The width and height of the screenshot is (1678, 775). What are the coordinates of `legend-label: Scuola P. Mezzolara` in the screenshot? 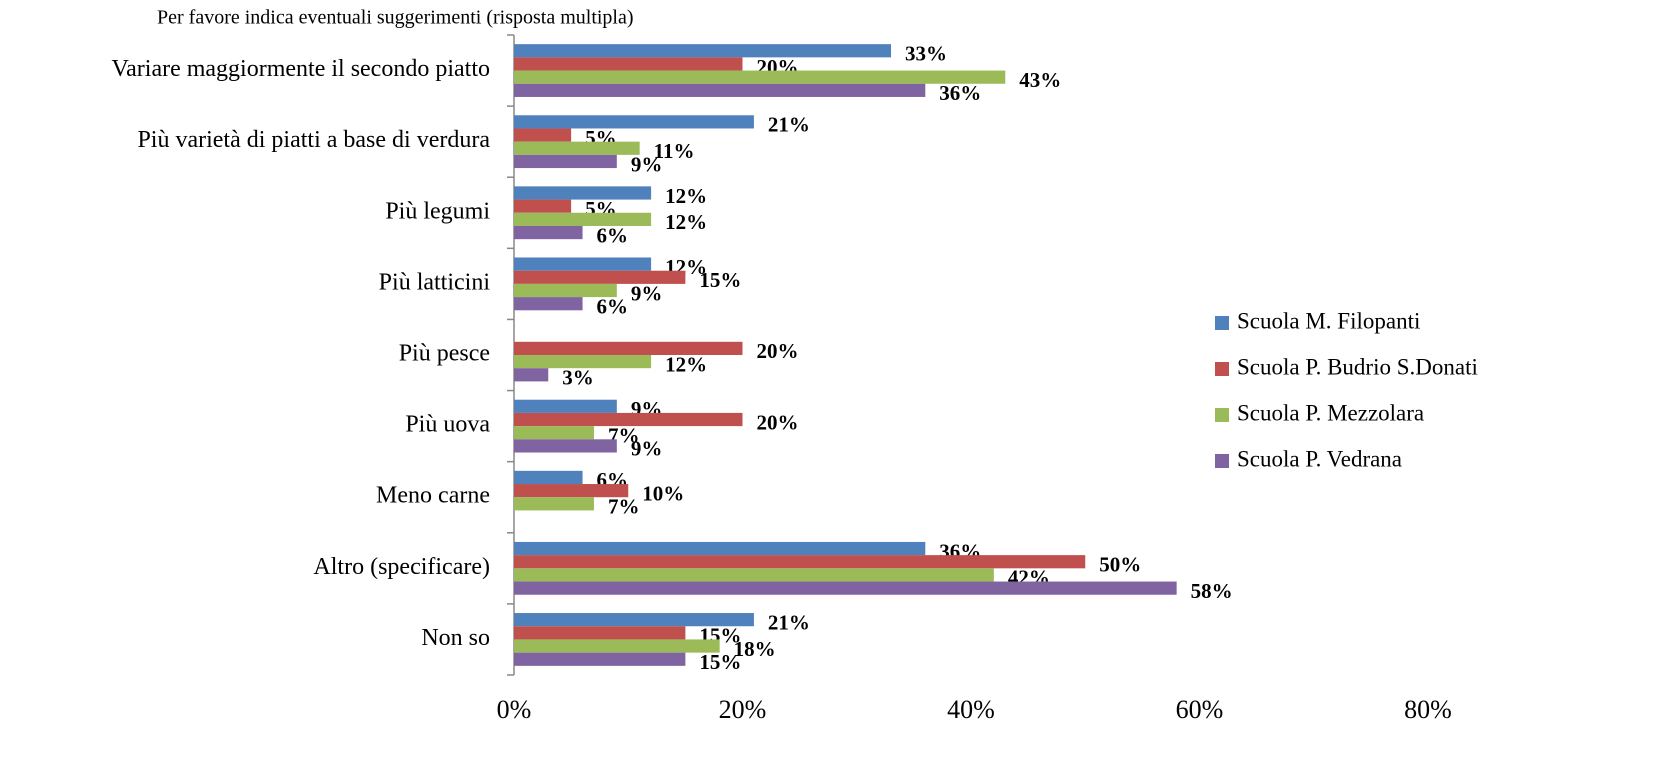 It's located at (1330, 412).